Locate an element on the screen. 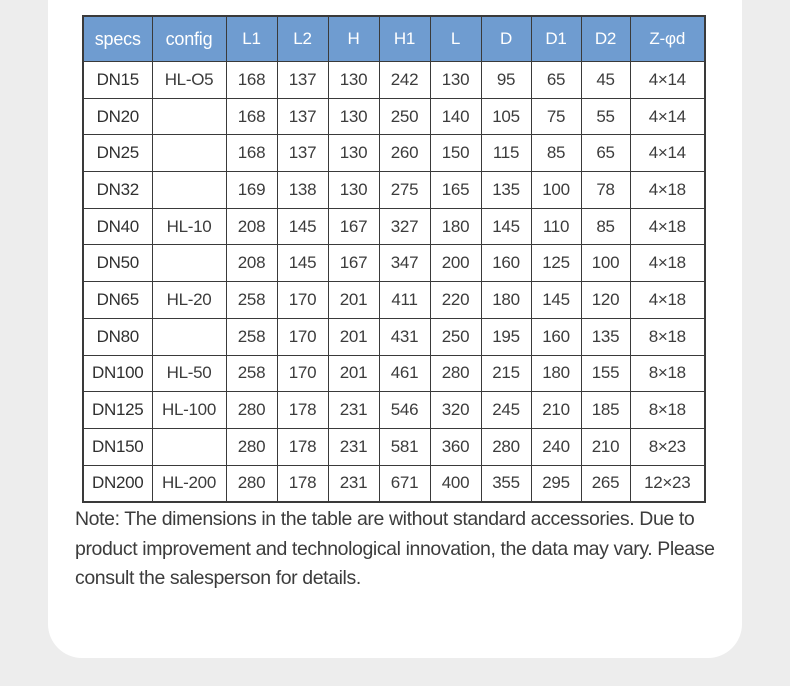 Image resolution: width=790 pixels, height=686 pixels. table-cell: 4×14 is located at coordinates (667, 116).